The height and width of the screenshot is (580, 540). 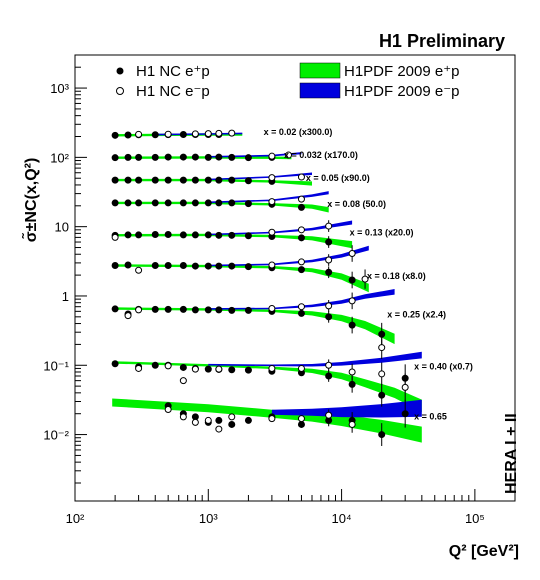 I want to click on bin-label: x = 0.02 (x300.0), so click(x=298, y=132).